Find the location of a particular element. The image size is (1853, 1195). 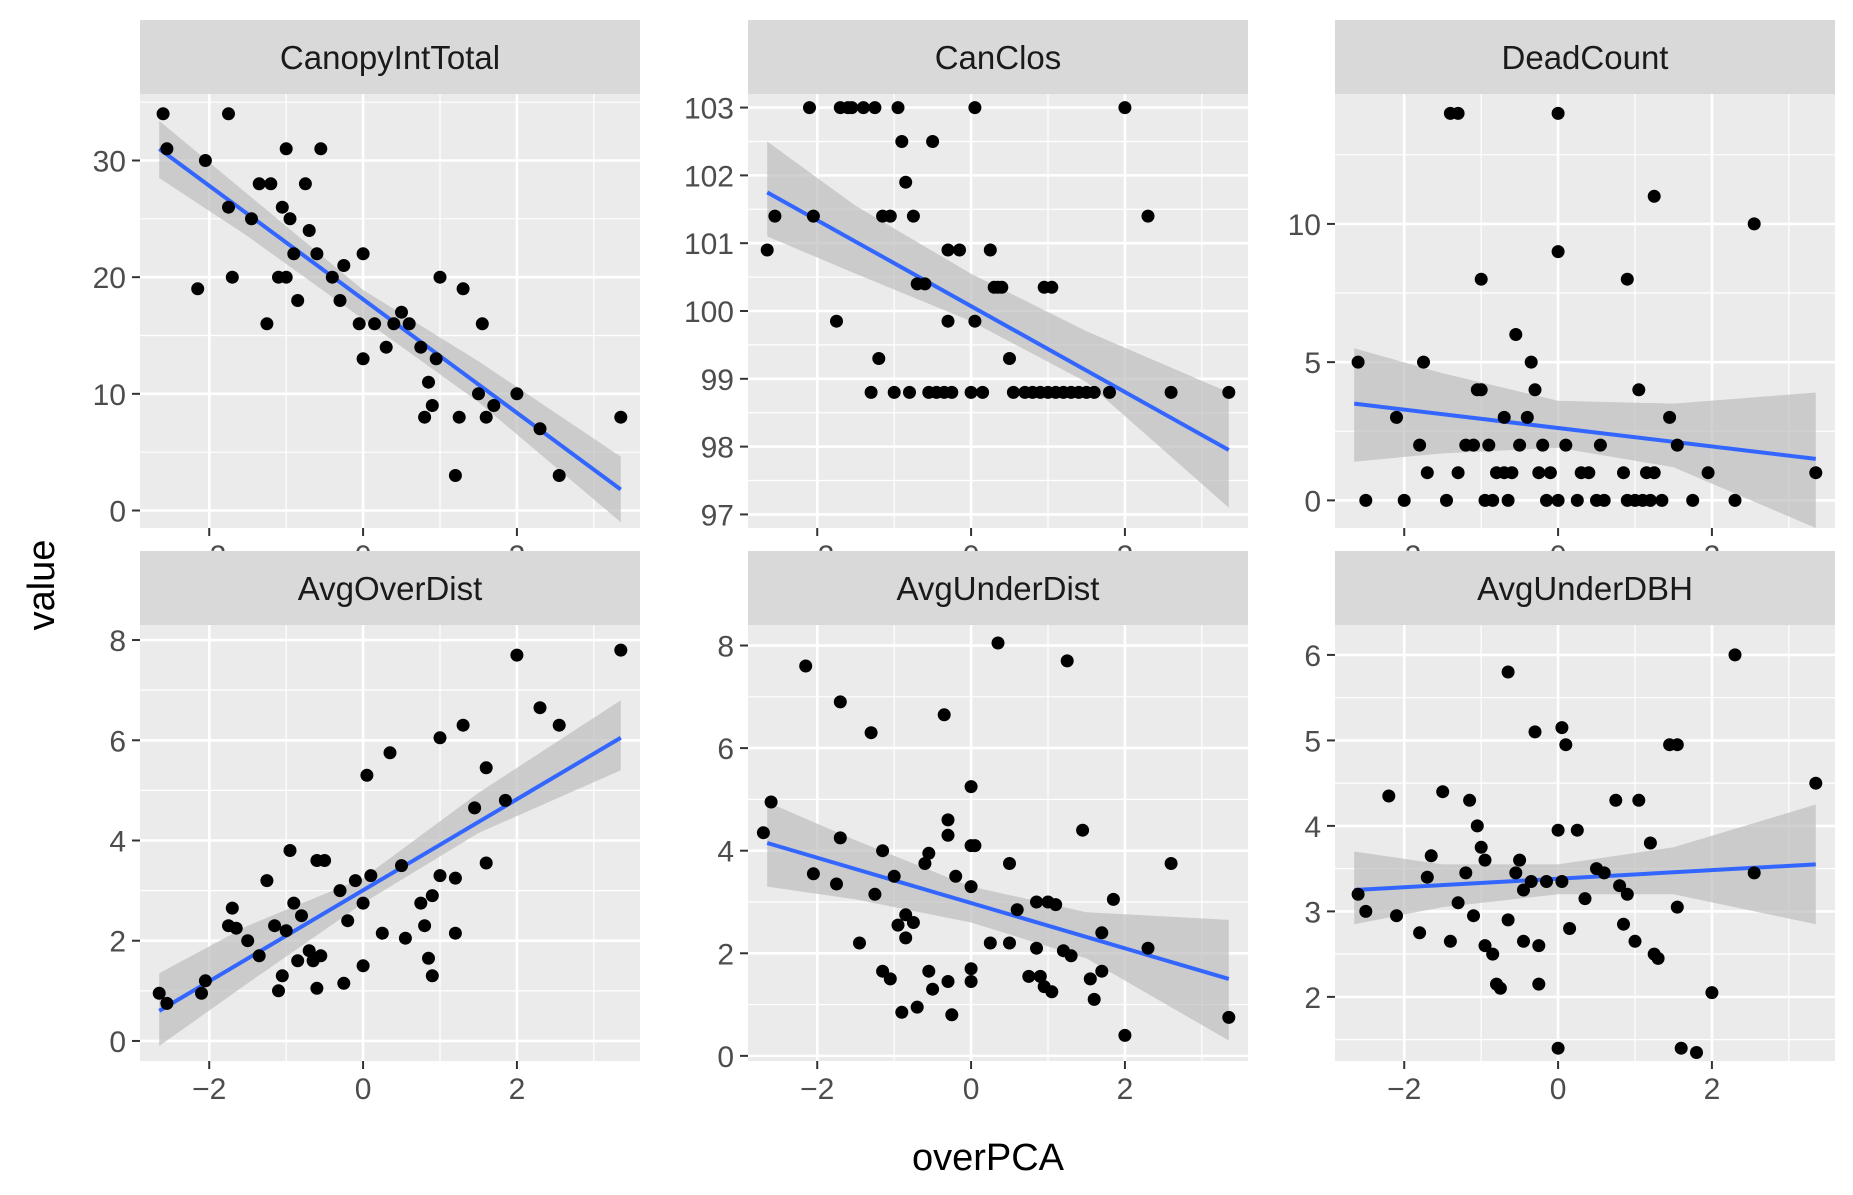

y-tick-label: 5 is located at coordinates (1312, 363).